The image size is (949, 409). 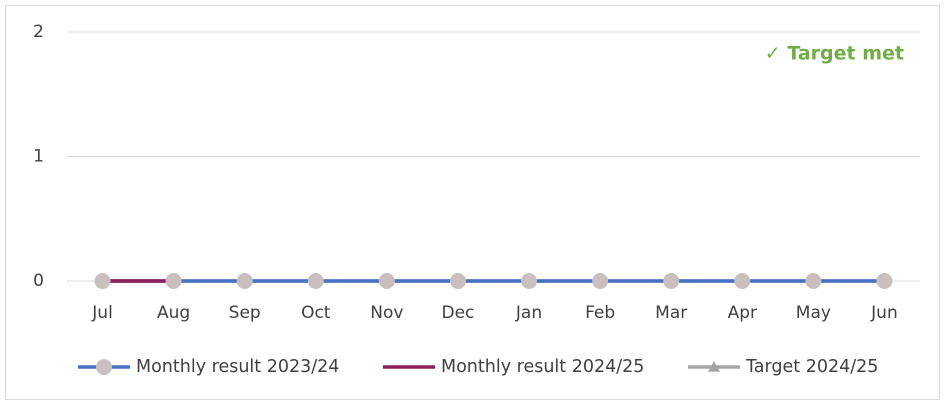 What do you see at coordinates (38, 281) in the screenshot?
I see `y-tick-label: 0` at bounding box center [38, 281].